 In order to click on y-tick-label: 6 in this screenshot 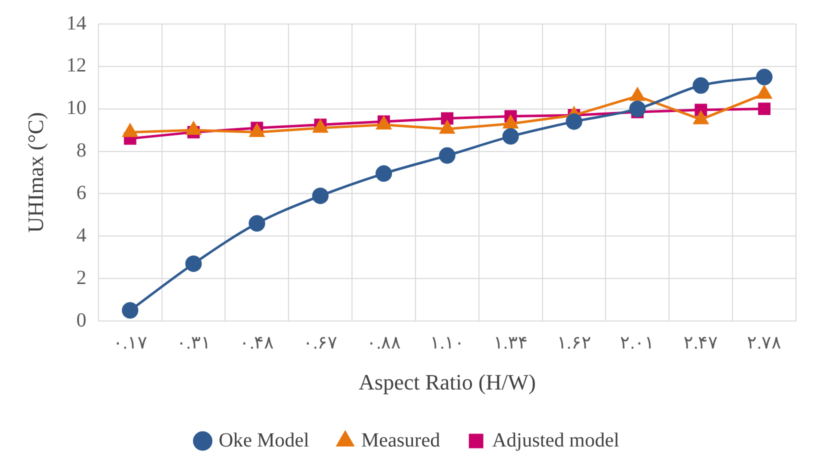, I will do `click(81, 193)`.